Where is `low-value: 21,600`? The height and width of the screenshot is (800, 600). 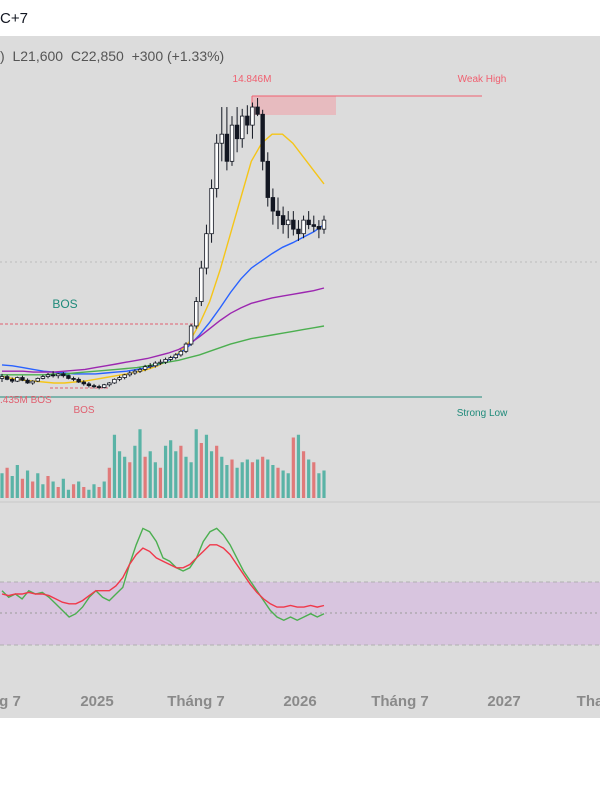
low-value: 21,600 is located at coordinates (42, 56).